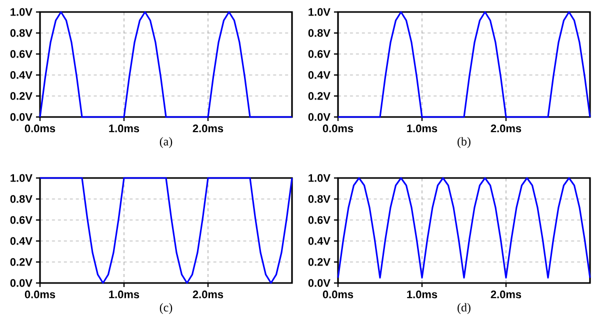 This screenshot has width=600, height=332. Describe the element at coordinates (464, 308) in the screenshot. I see `x-axis-title: (d)` at that location.